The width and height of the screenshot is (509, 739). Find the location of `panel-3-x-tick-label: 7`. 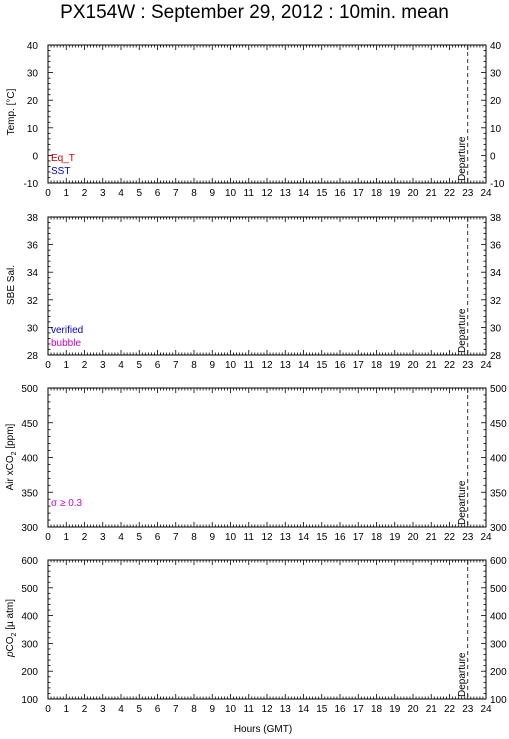

panel-3-x-tick-label: 7 is located at coordinates (176, 537).